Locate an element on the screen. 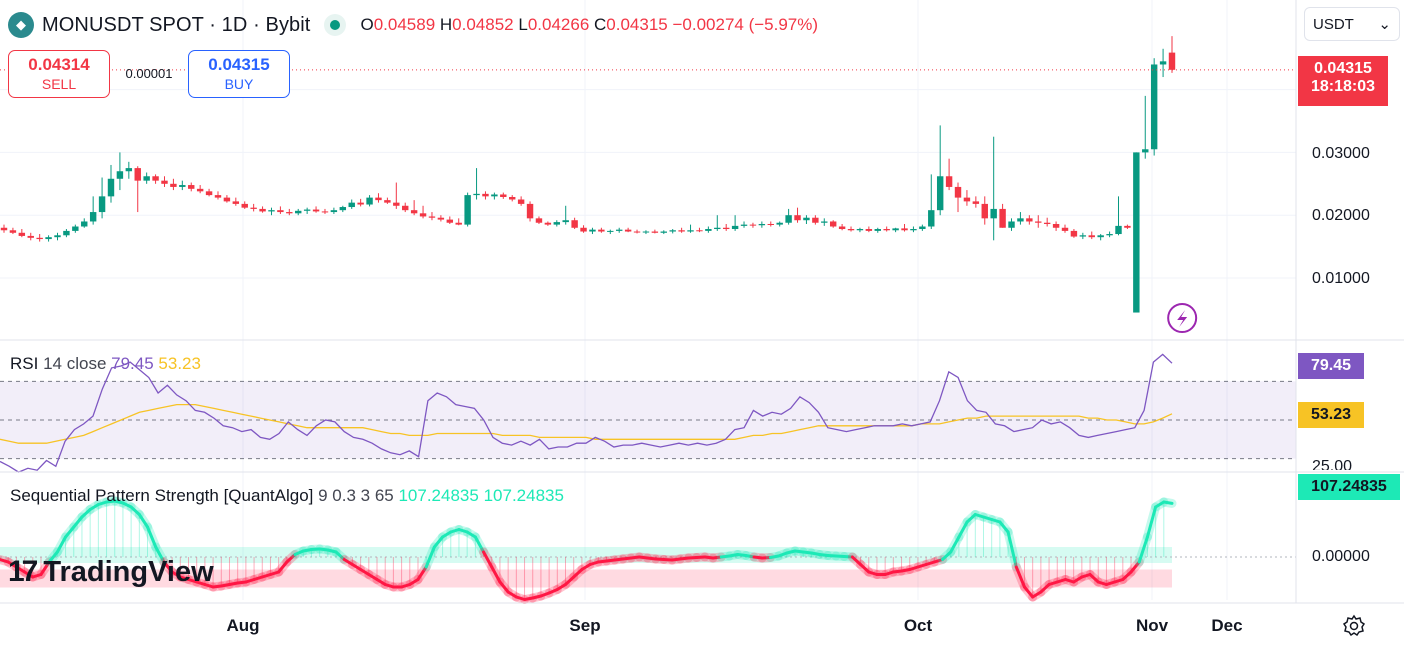 Image resolution: width=1404 pixels, height=653 pixels. tradingview-logo: 17 TradingView is located at coordinates (111, 572).